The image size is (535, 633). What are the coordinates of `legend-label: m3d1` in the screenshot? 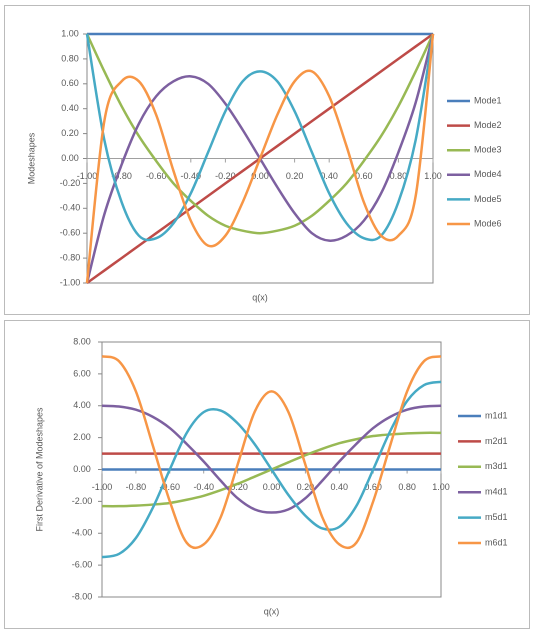 It's located at (496, 466).